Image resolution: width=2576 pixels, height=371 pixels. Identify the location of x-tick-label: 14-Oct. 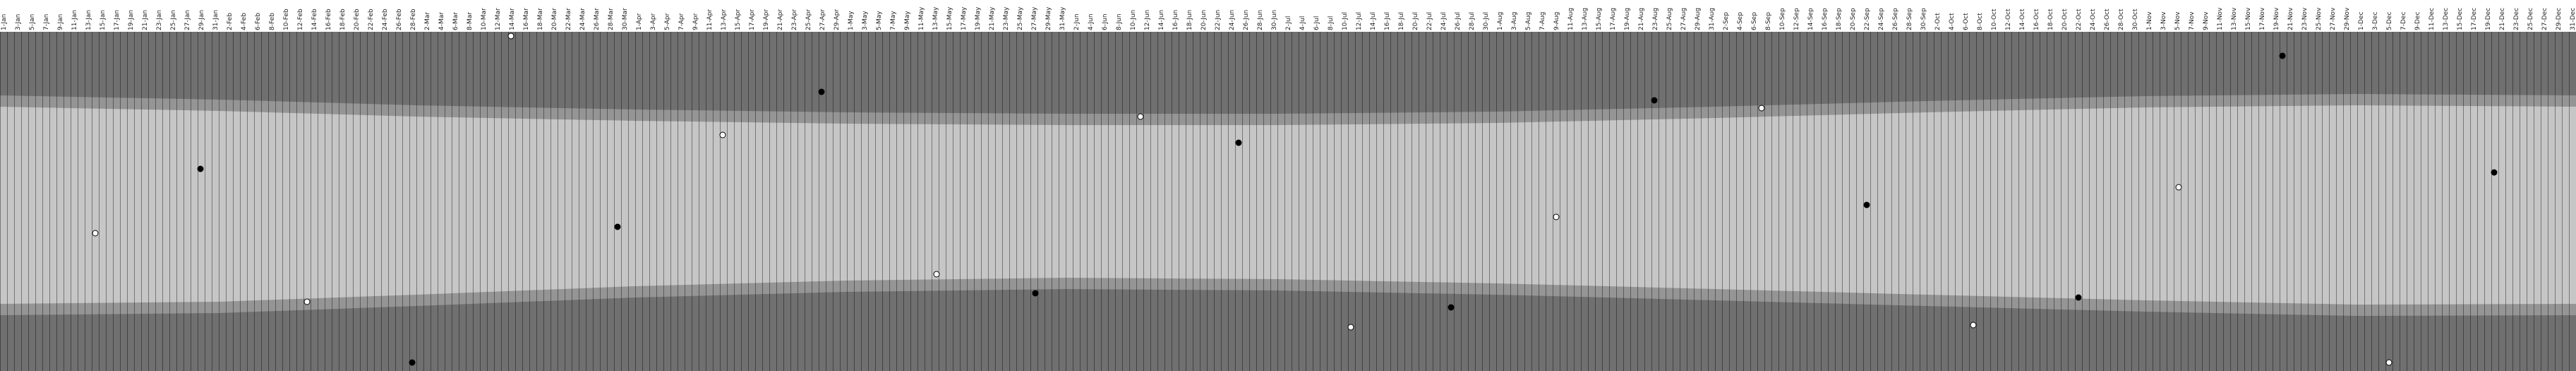
(2022, 19).